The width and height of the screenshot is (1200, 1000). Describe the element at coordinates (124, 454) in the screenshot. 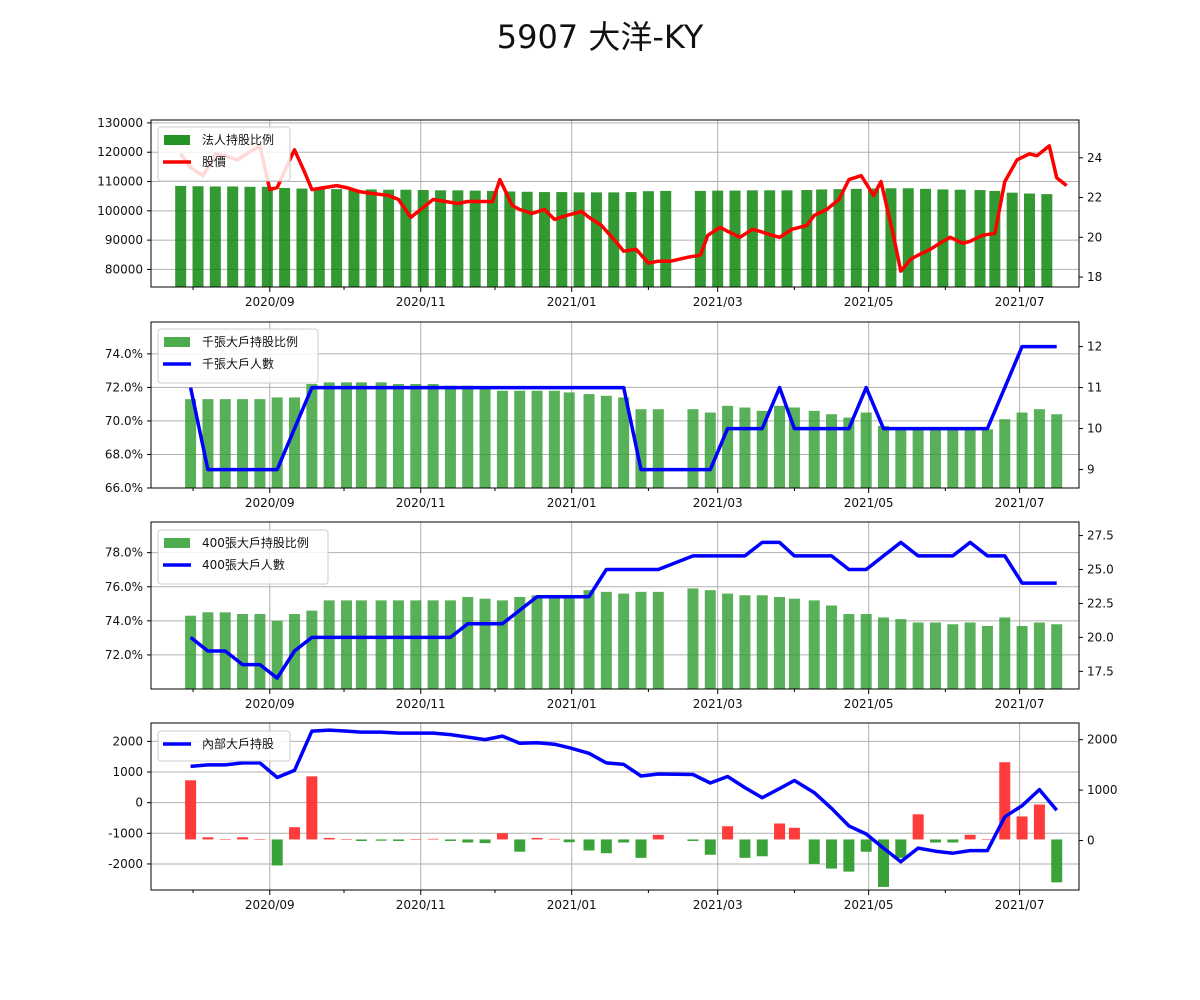

I see `left-tick-label: 68.0%` at that location.